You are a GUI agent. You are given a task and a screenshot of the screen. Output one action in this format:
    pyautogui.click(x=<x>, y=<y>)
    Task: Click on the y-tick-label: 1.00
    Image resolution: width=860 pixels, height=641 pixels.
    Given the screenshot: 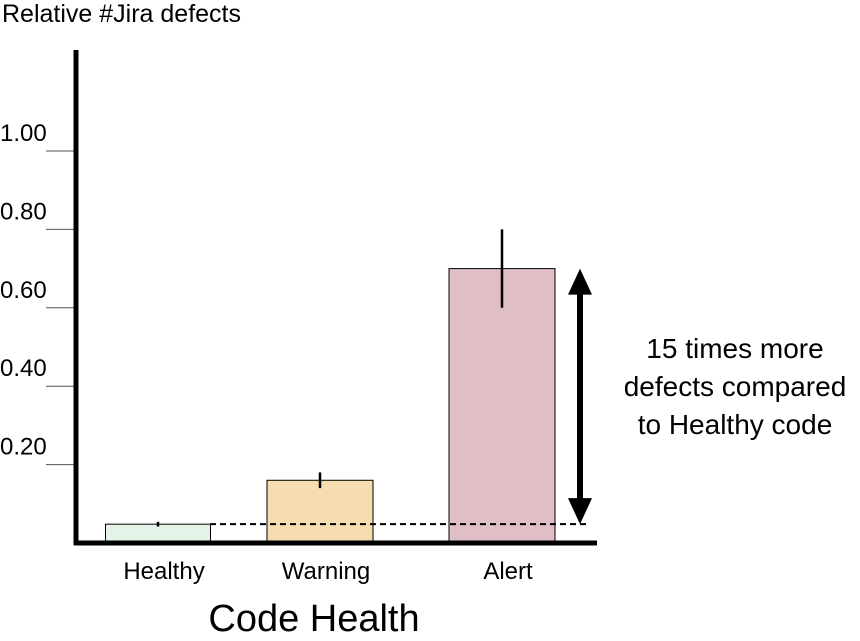 What is the action you would take?
    pyautogui.click(x=23, y=133)
    